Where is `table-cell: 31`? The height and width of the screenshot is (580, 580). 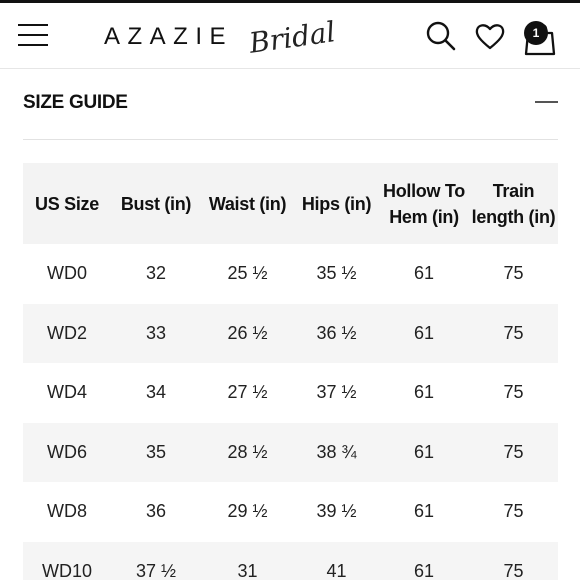
table-cell: 31 is located at coordinates (247, 560).